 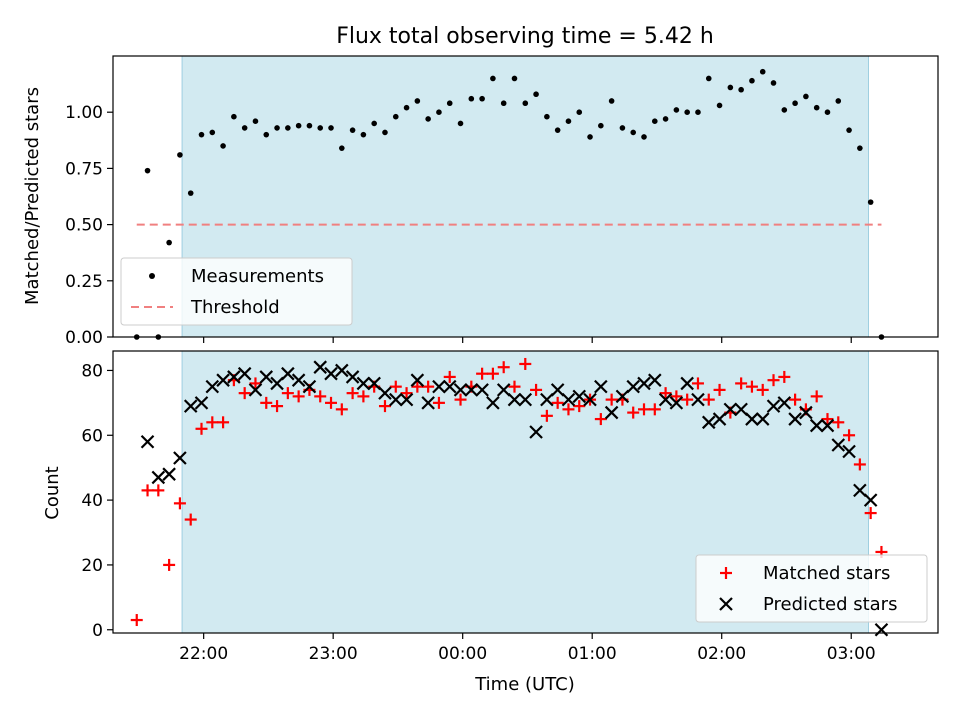 What do you see at coordinates (235, 307) in the screenshot?
I see `legend-threshold-label: Threshold` at bounding box center [235, 307].